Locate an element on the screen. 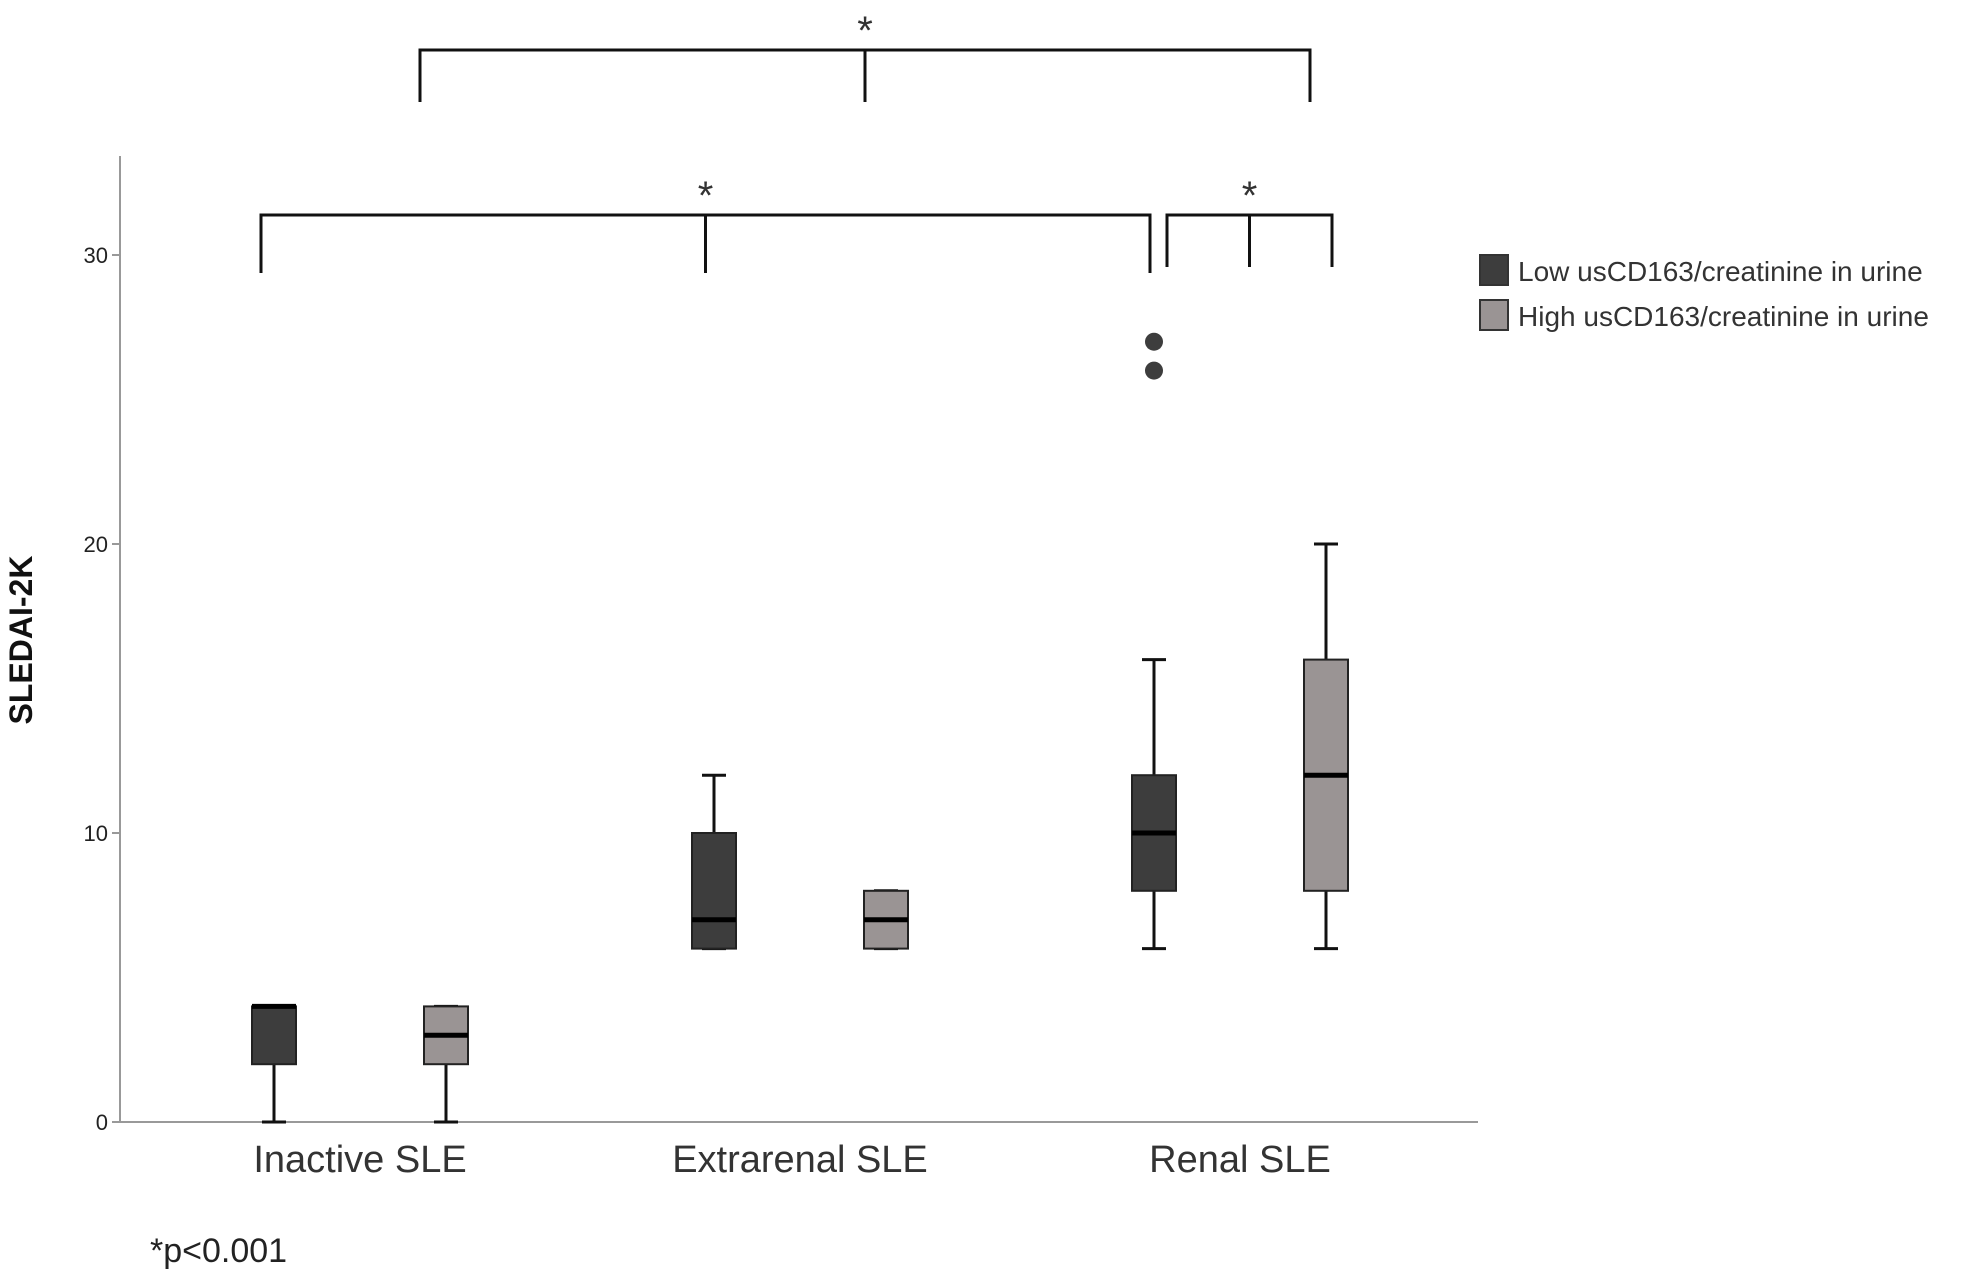  y-ticks: 0 10 20 30 is located at coordinates (102, 689).